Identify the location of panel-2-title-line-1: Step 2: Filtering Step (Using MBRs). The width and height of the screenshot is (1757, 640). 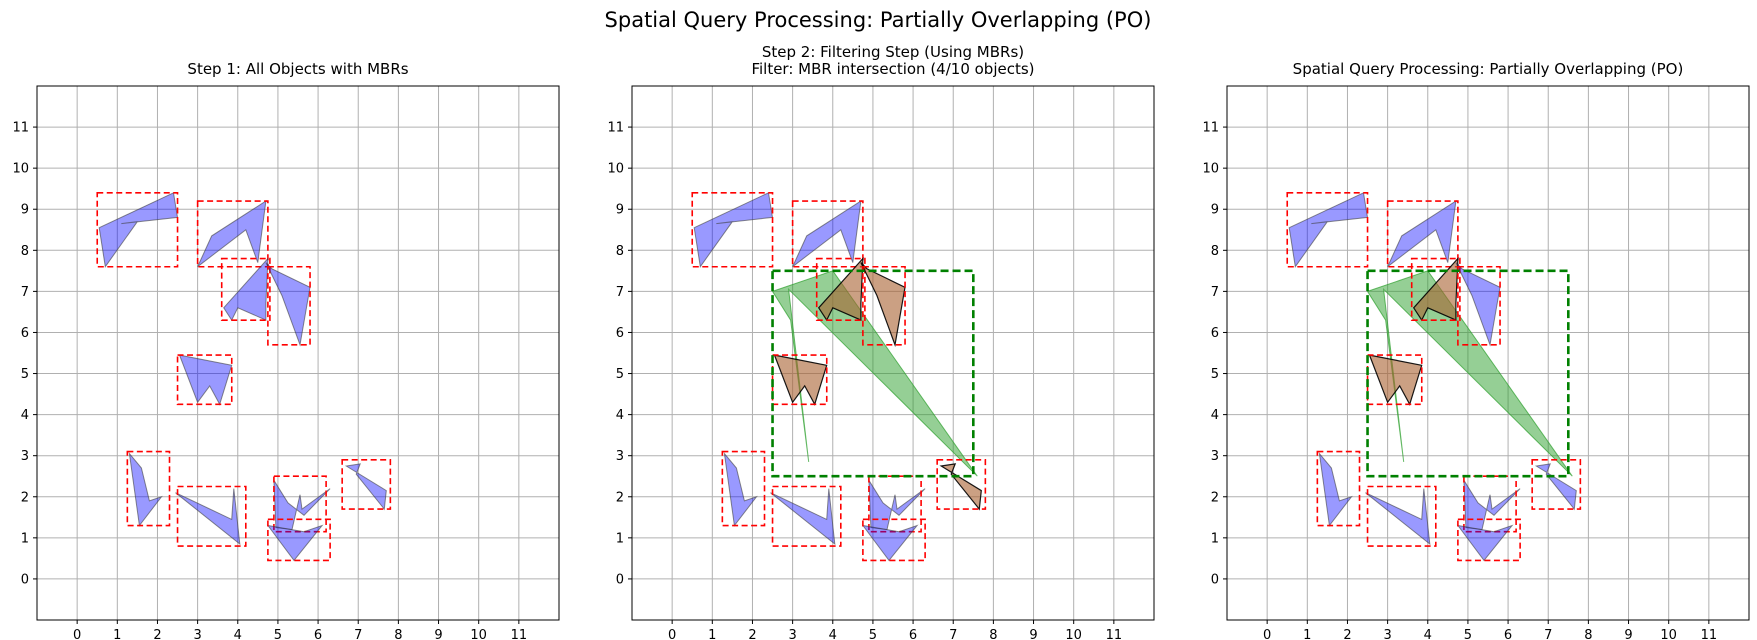
(893, 52).